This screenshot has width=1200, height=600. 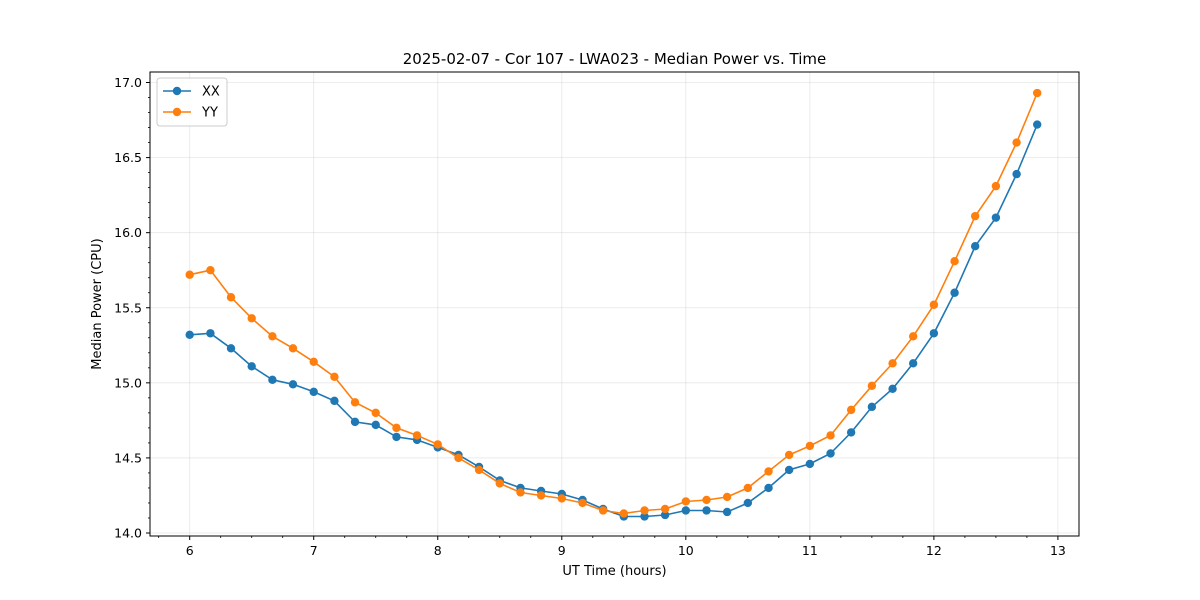 What do you see at coordinates (177, 91) in the screenshot?
I see `legend-xx-marker` at bounding box center [177, 91].